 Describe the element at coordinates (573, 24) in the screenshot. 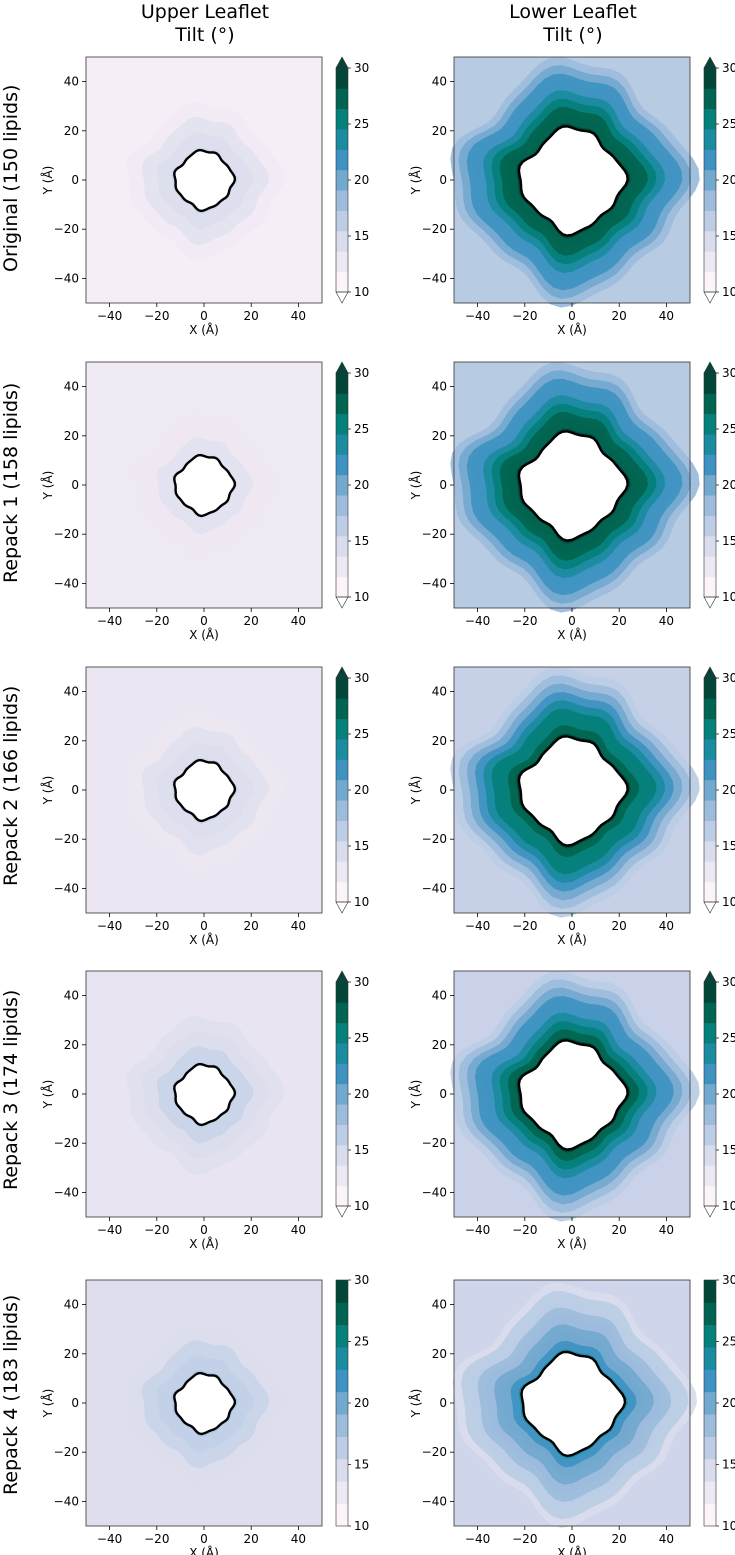

I see `column-title-lower: Lower Leaflet Tilt (°)` at that location.